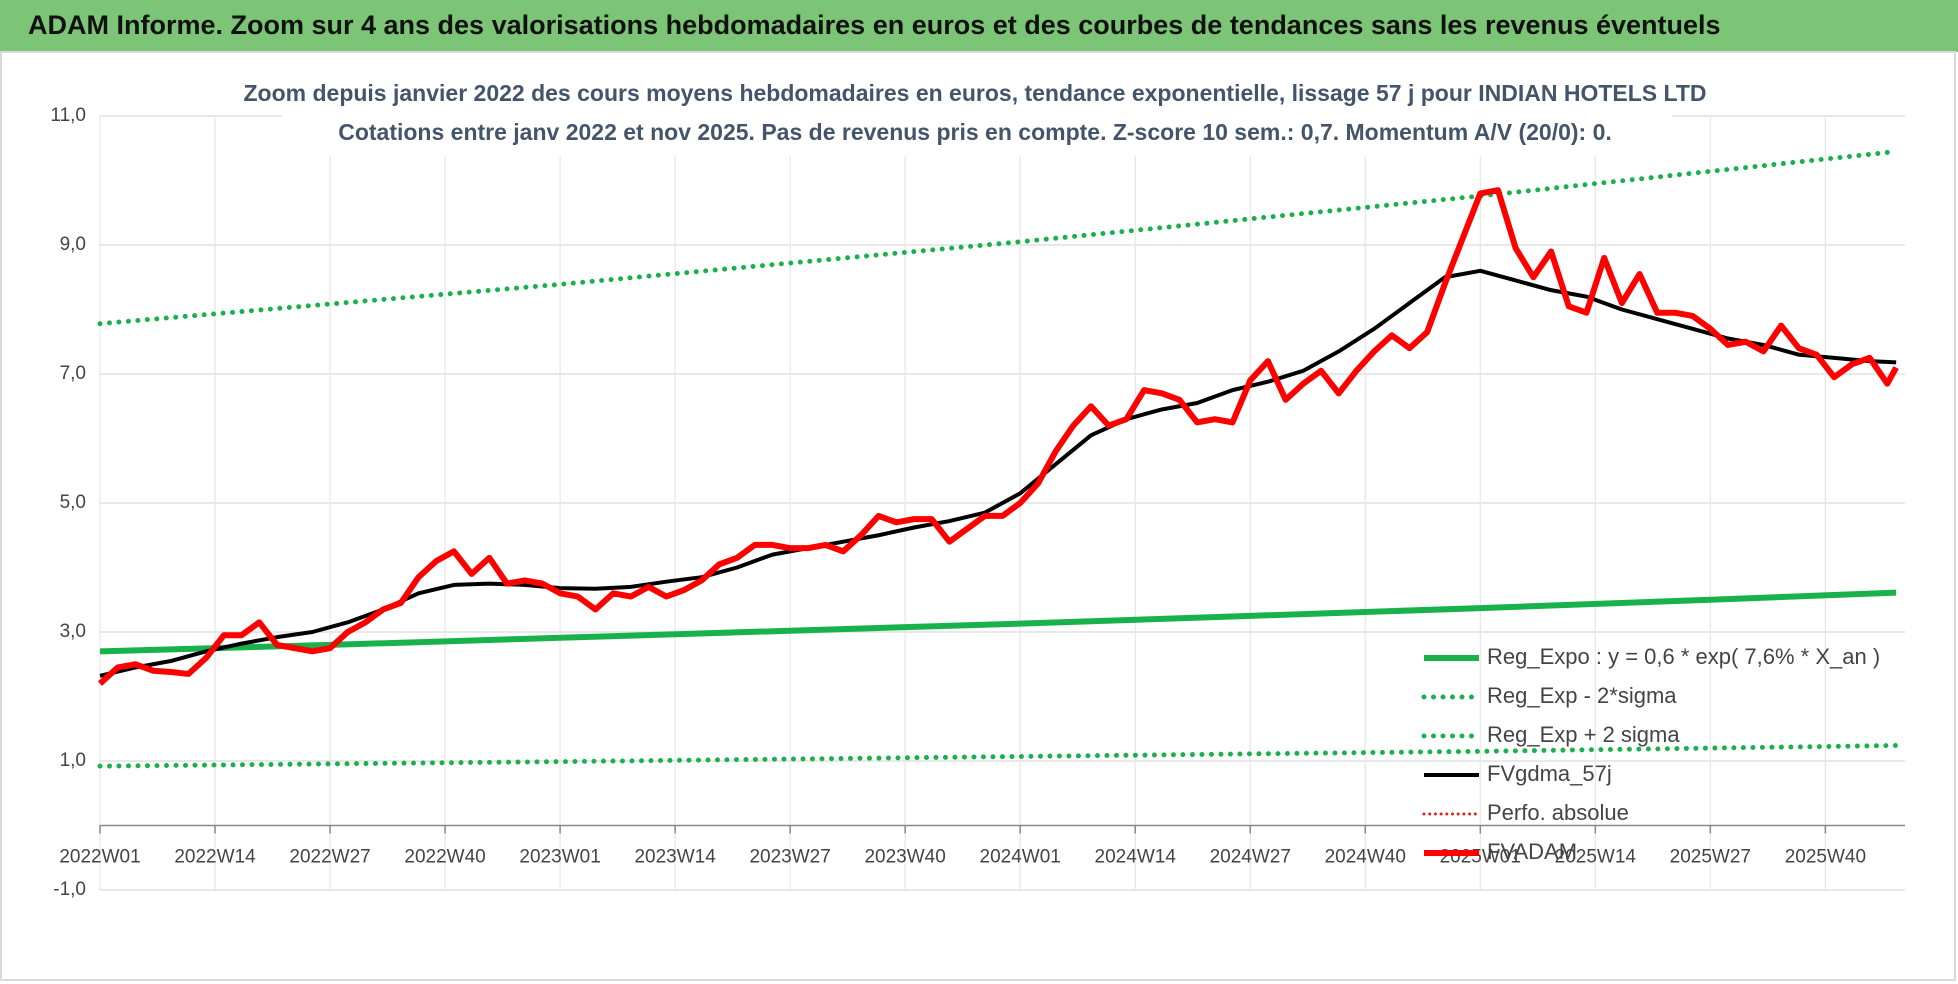 Image resolution: width=1958 pixels, height=984 pixels. What do you see at coordinates (73, 244) in the screenshot?
I see `y-tick-label: 9,0` at bounding box center [73, 244].